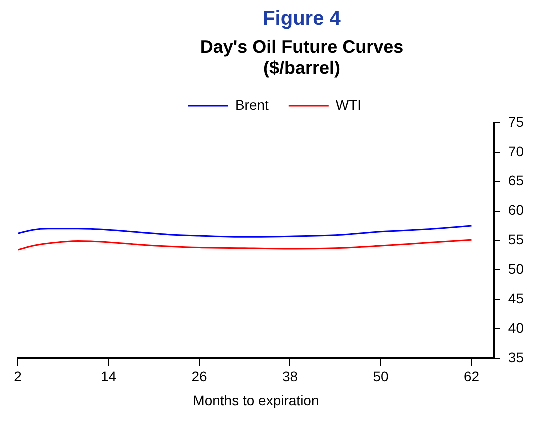 This screenshot has height=431, width=544. What do you see at coordinates (516, 151) in the screenshot?
I see `y-tick-label: 70` at bounding box center [516, 151].